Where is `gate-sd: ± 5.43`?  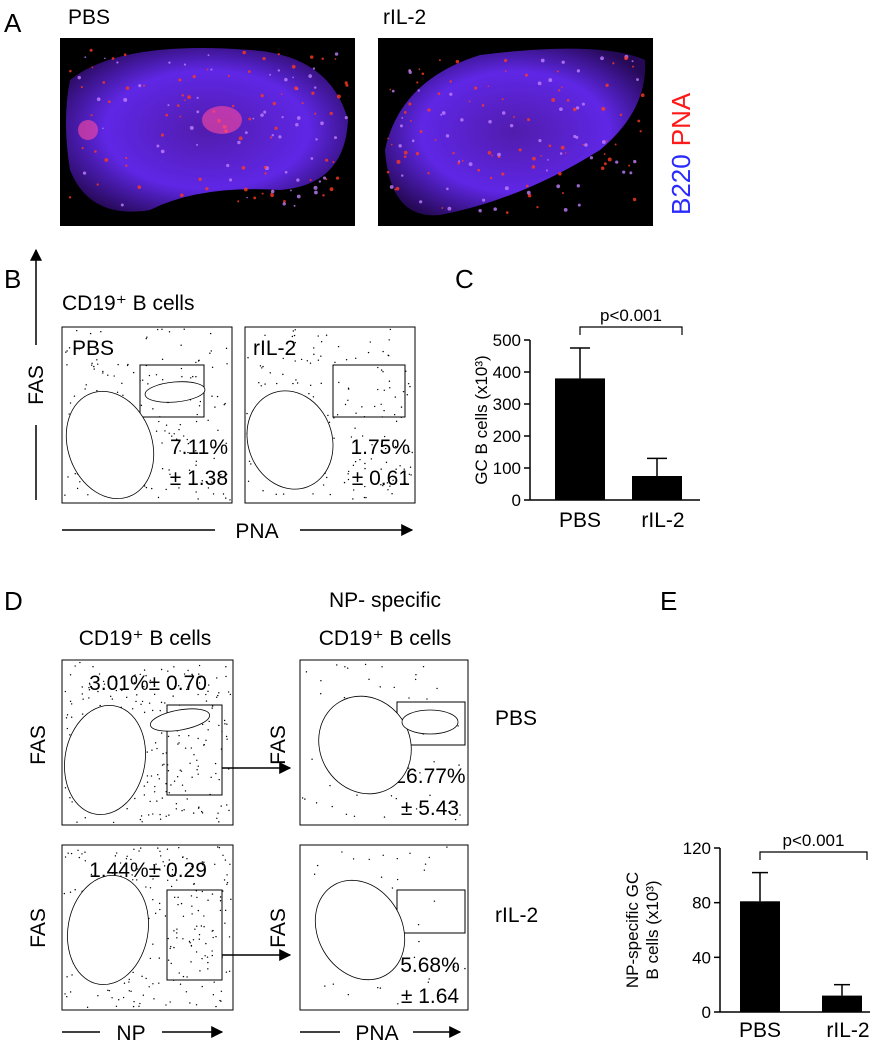
gate-sd: ± 5.43 is located at coordinates (430, 808).